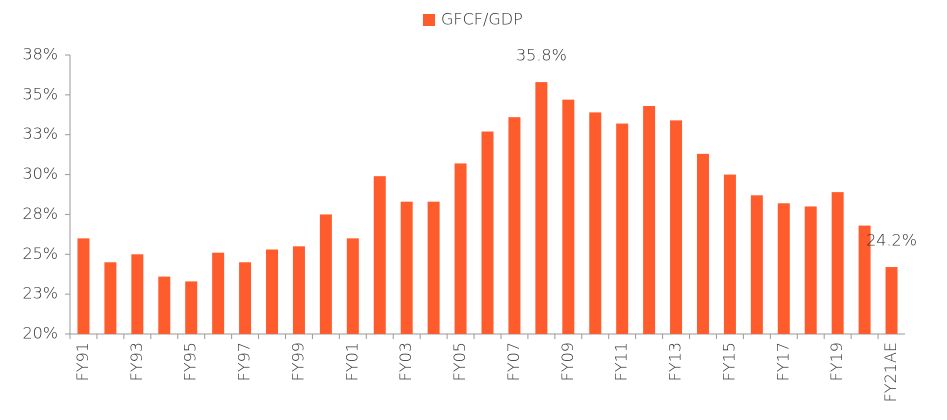 This screenshot has height=420, width=947. What do you see at coordinates (40, 253) in the screenshot?
I see `y-tick-label: 25%` at bounding box center [40, 253].